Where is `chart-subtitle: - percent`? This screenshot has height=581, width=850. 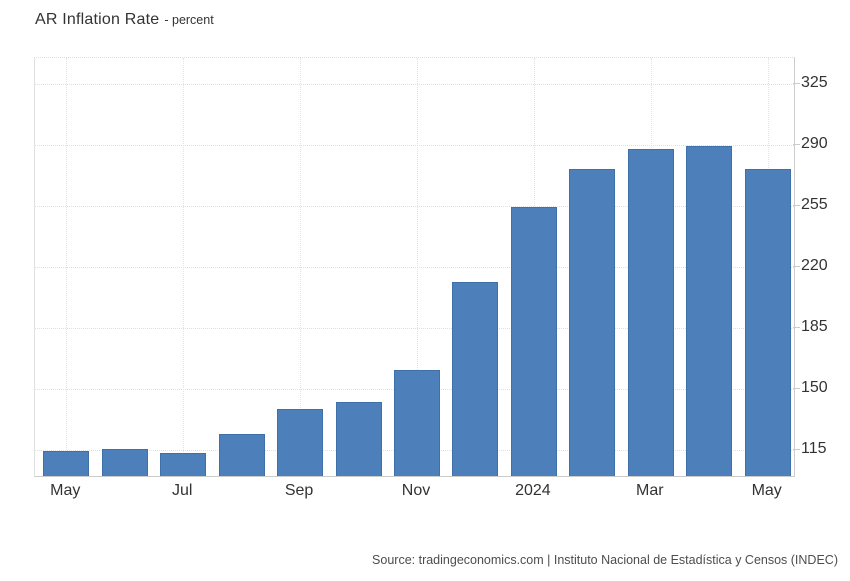
chart-subtitle: - percent is located at coordinates (189, 20).